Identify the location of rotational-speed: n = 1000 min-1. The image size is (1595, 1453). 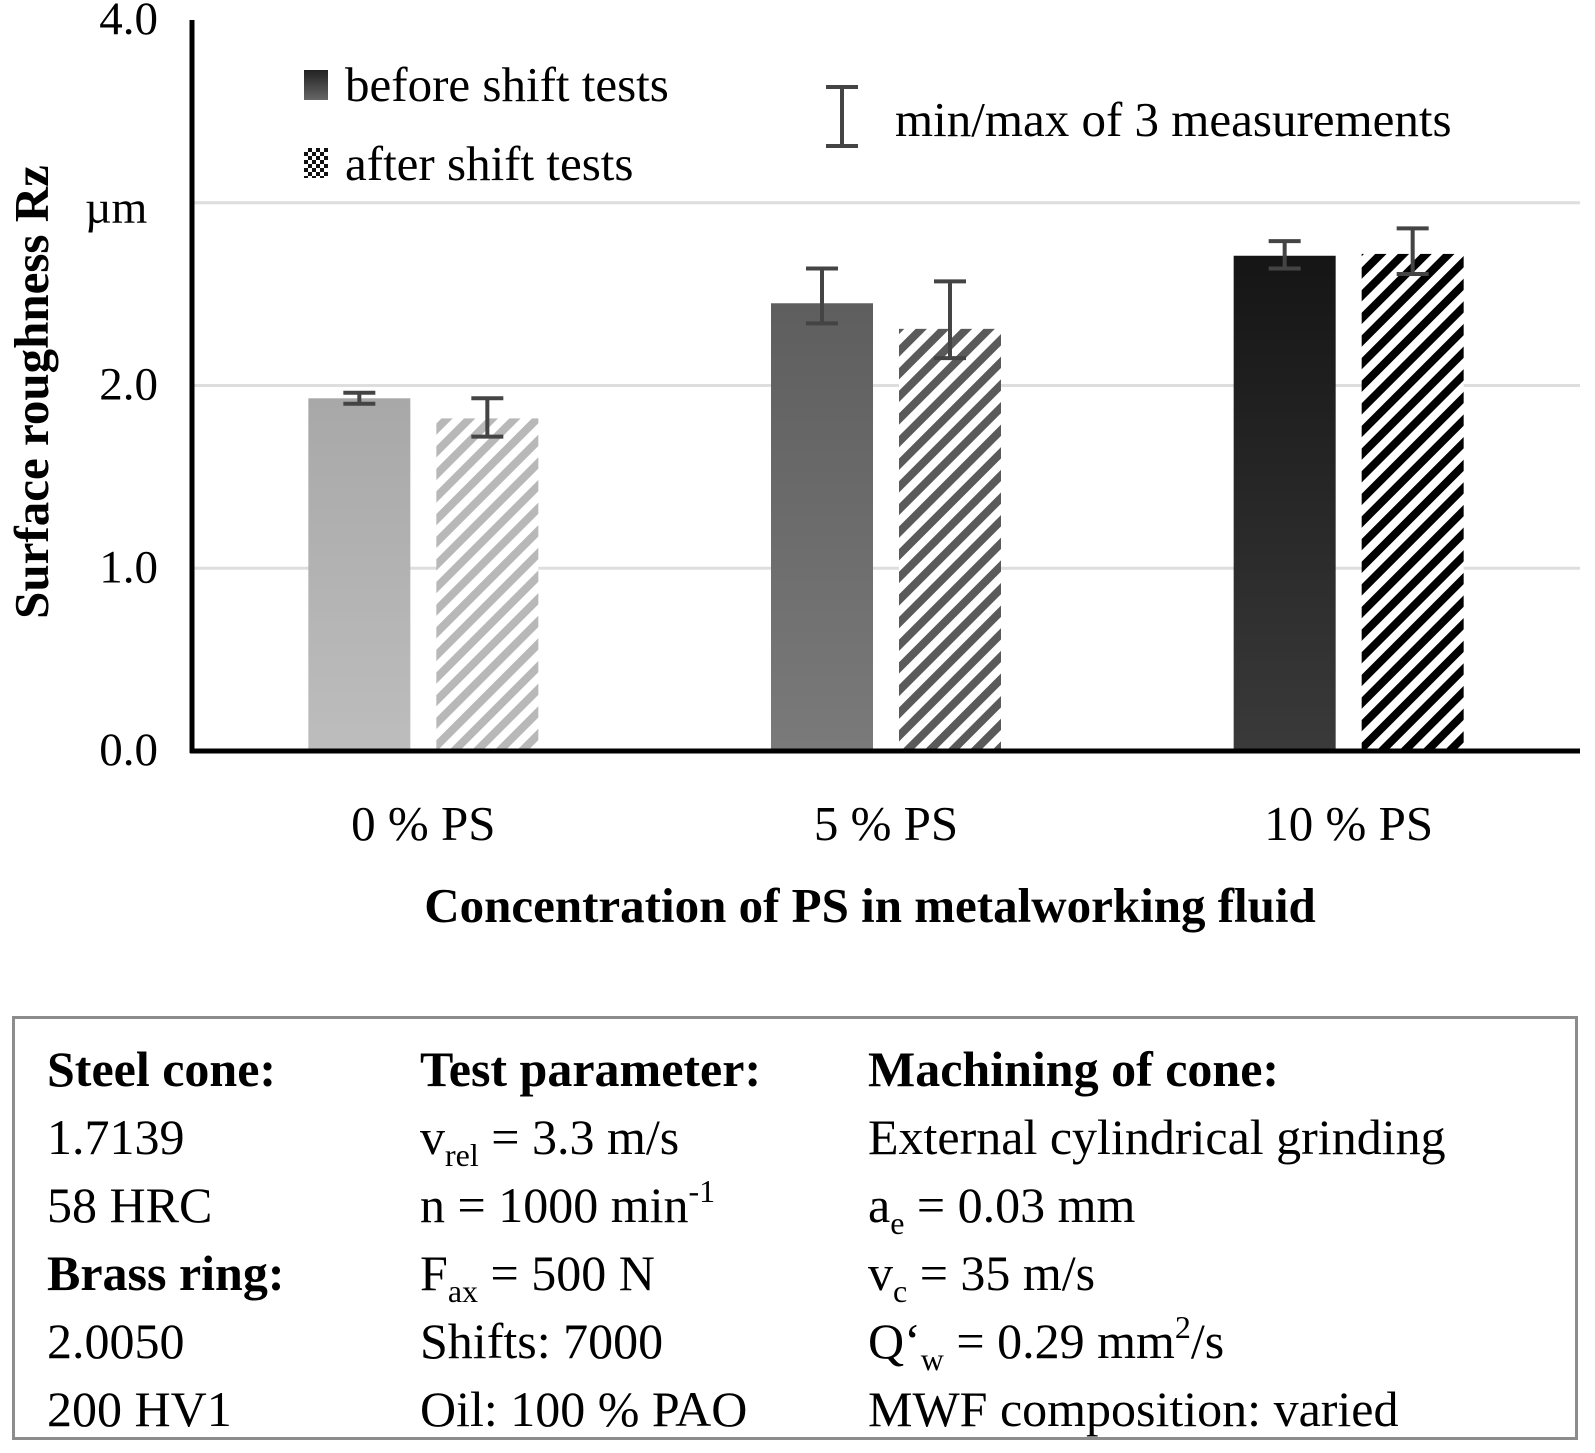
(568, 1203).